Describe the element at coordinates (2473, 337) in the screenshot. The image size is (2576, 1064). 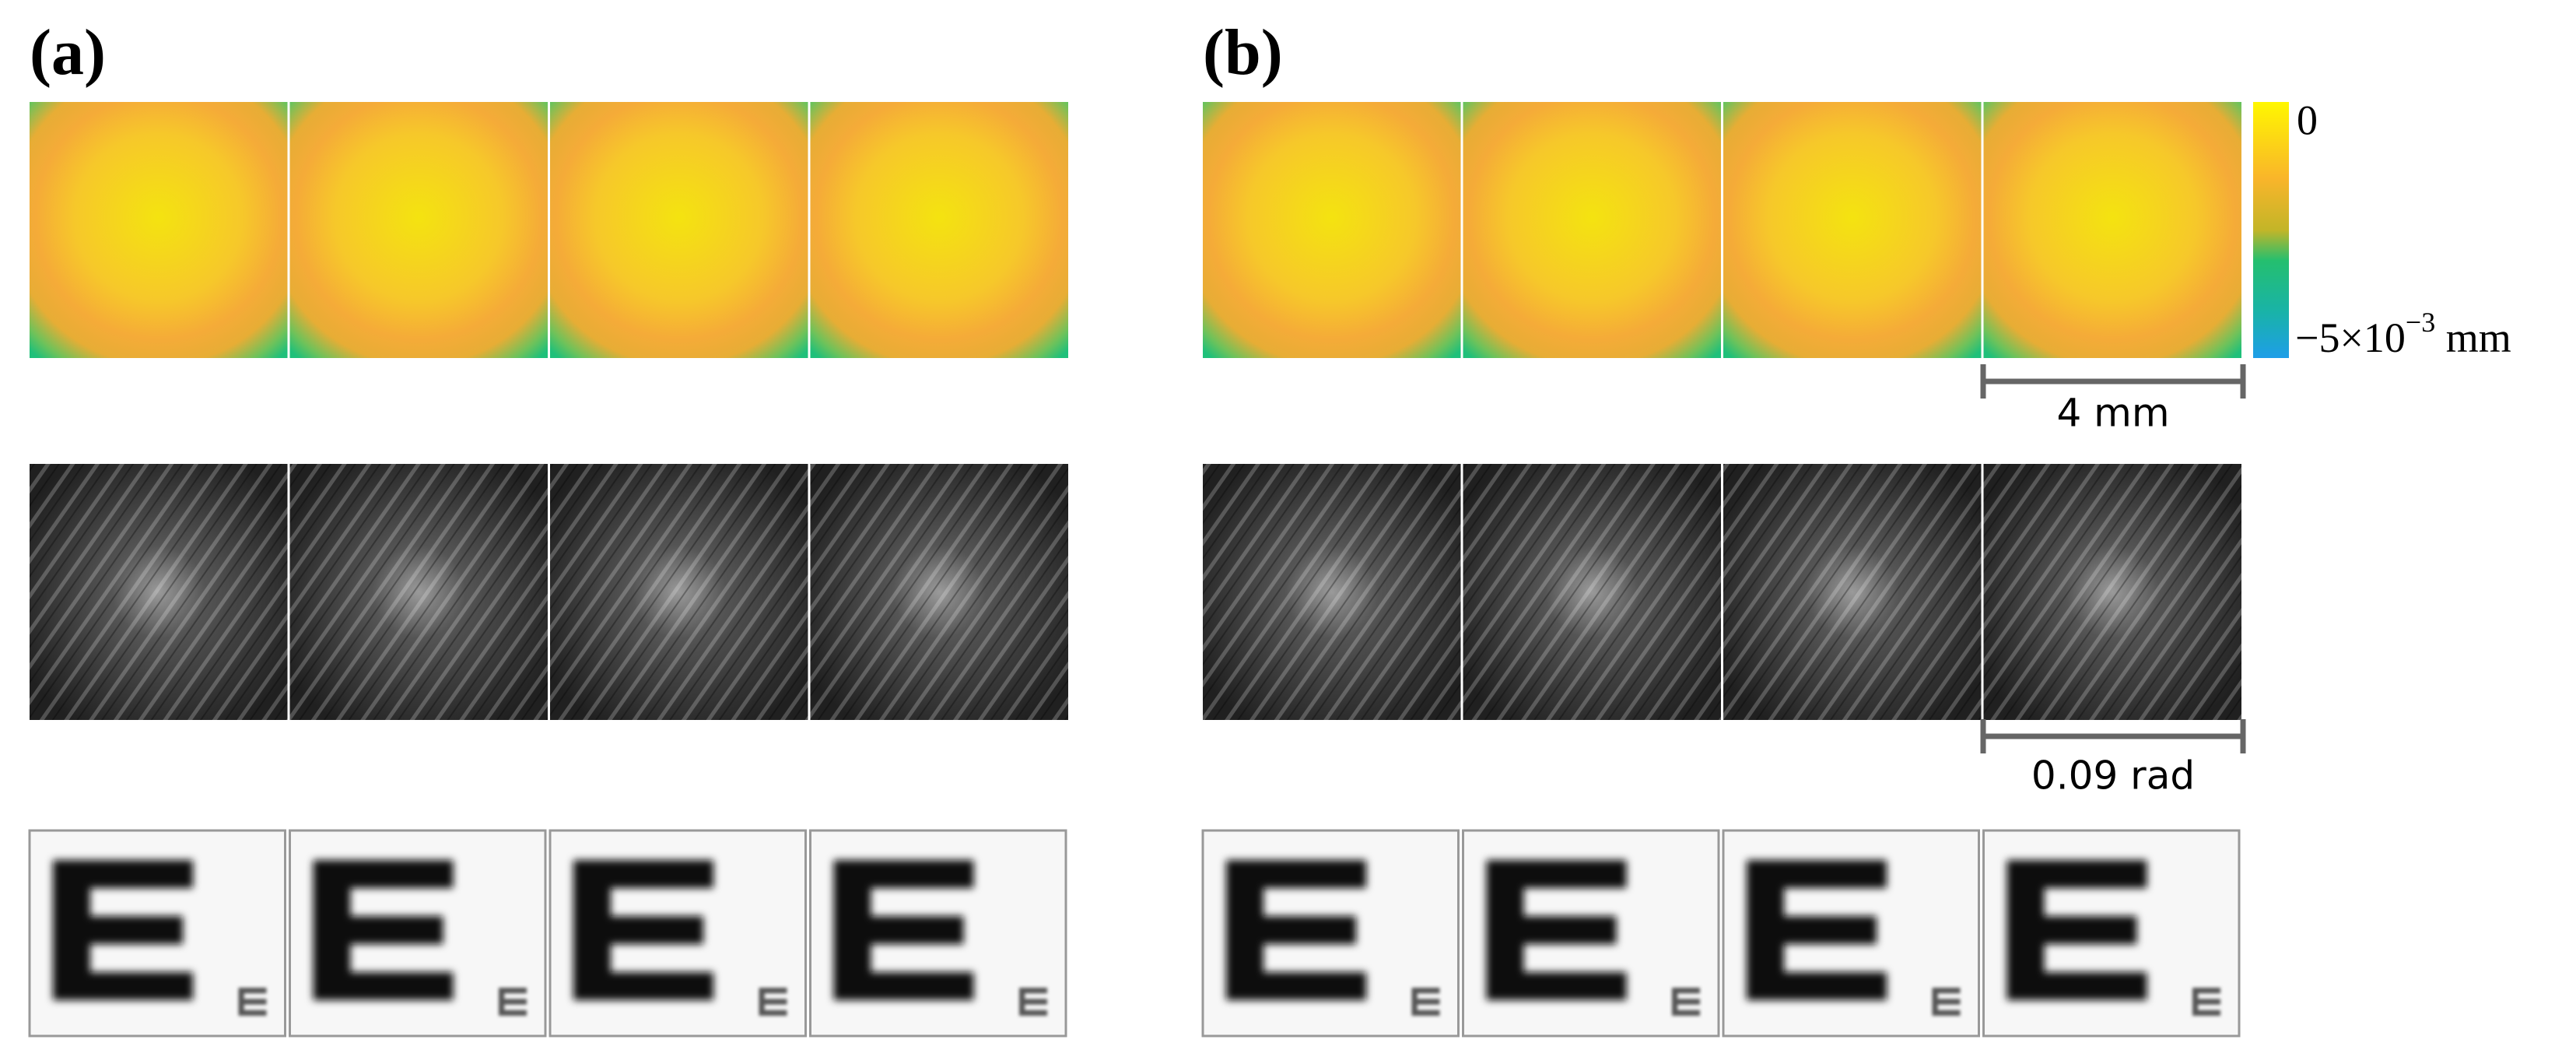
I see `colorbar-min-unit: mm` at that location.